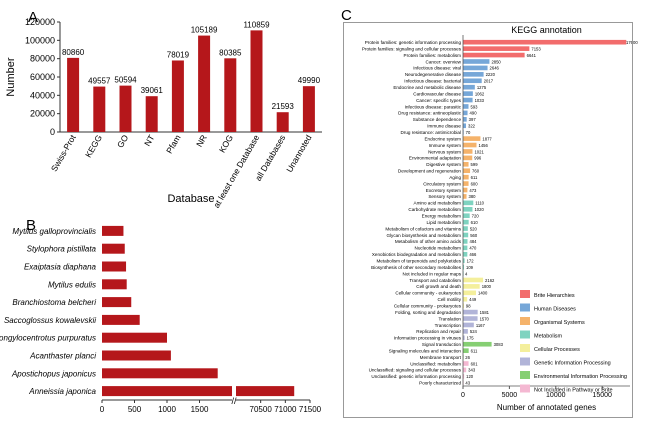 The height and width of the screenshot is (425, 669). Describe the element at coordinates (423, 228) in the screenshot. I see `category-label: Metabolism of cofactors and vitamins` at that location.